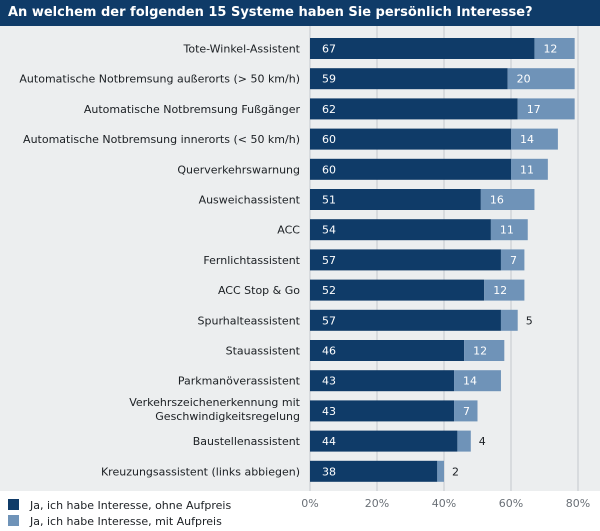  Describe the element at coordinates (238, 169) in the screenshot. I see `category-label: Querverkehrswarnung` at that location.